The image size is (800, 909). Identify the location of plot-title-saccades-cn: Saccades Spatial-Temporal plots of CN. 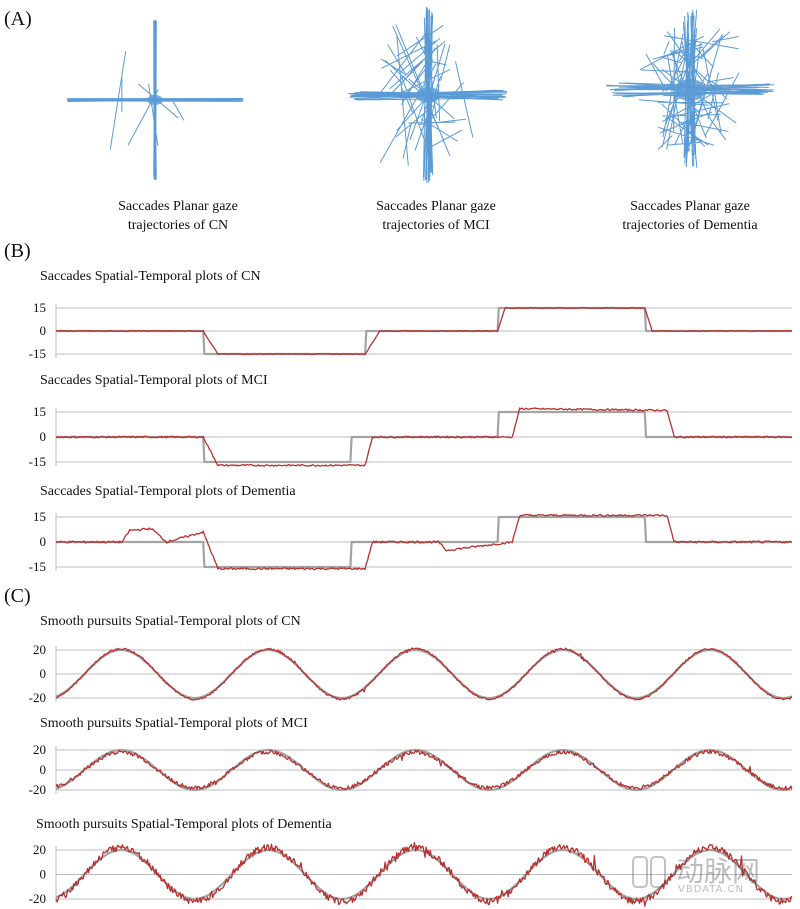
(150, 276).